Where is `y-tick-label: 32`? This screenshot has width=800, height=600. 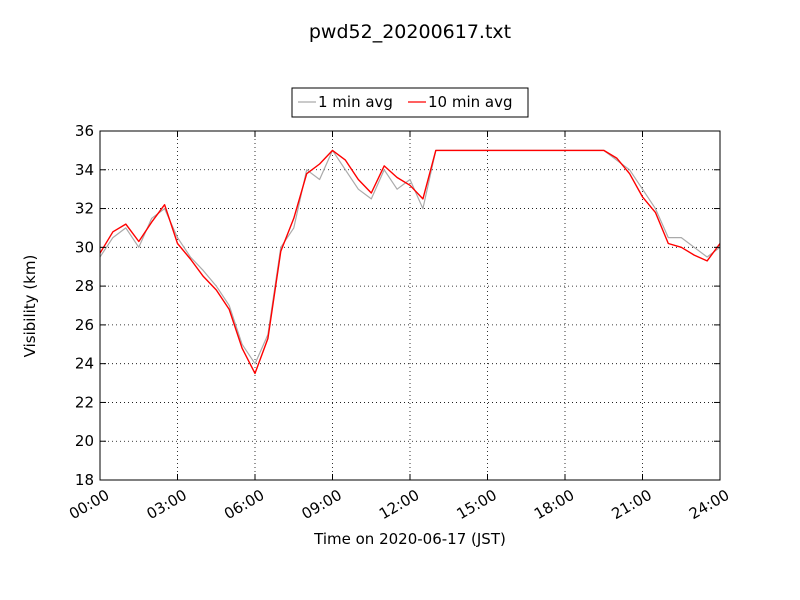
y-tick-label: 32 is located at coordinates (84, 209).